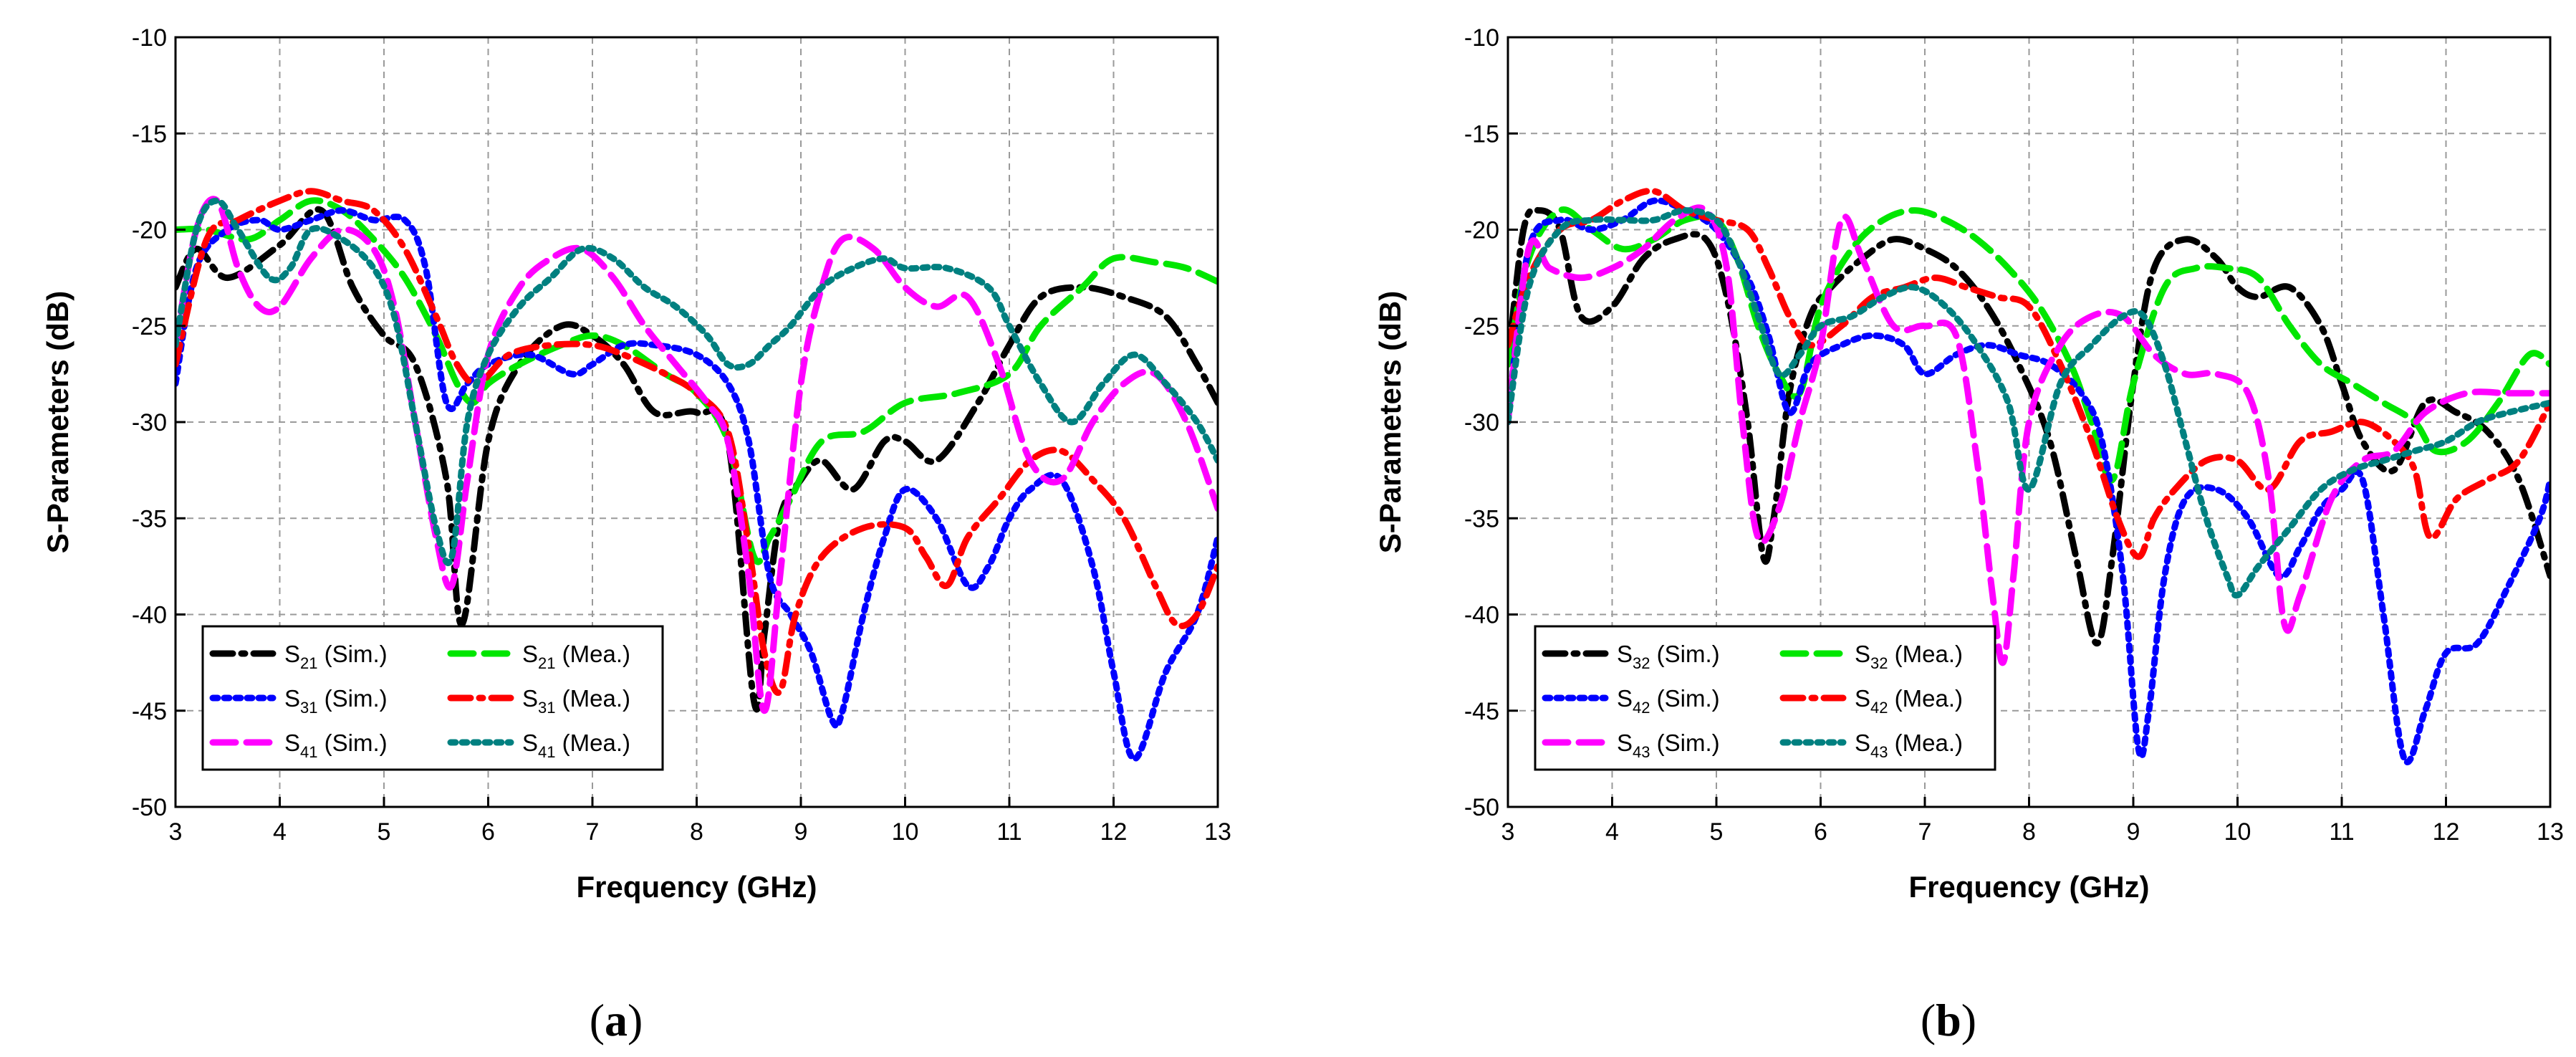 This screenshot has height=1057, width=2576. I want to click on legend-item: S43 (Mea.), so click(1871, 746).